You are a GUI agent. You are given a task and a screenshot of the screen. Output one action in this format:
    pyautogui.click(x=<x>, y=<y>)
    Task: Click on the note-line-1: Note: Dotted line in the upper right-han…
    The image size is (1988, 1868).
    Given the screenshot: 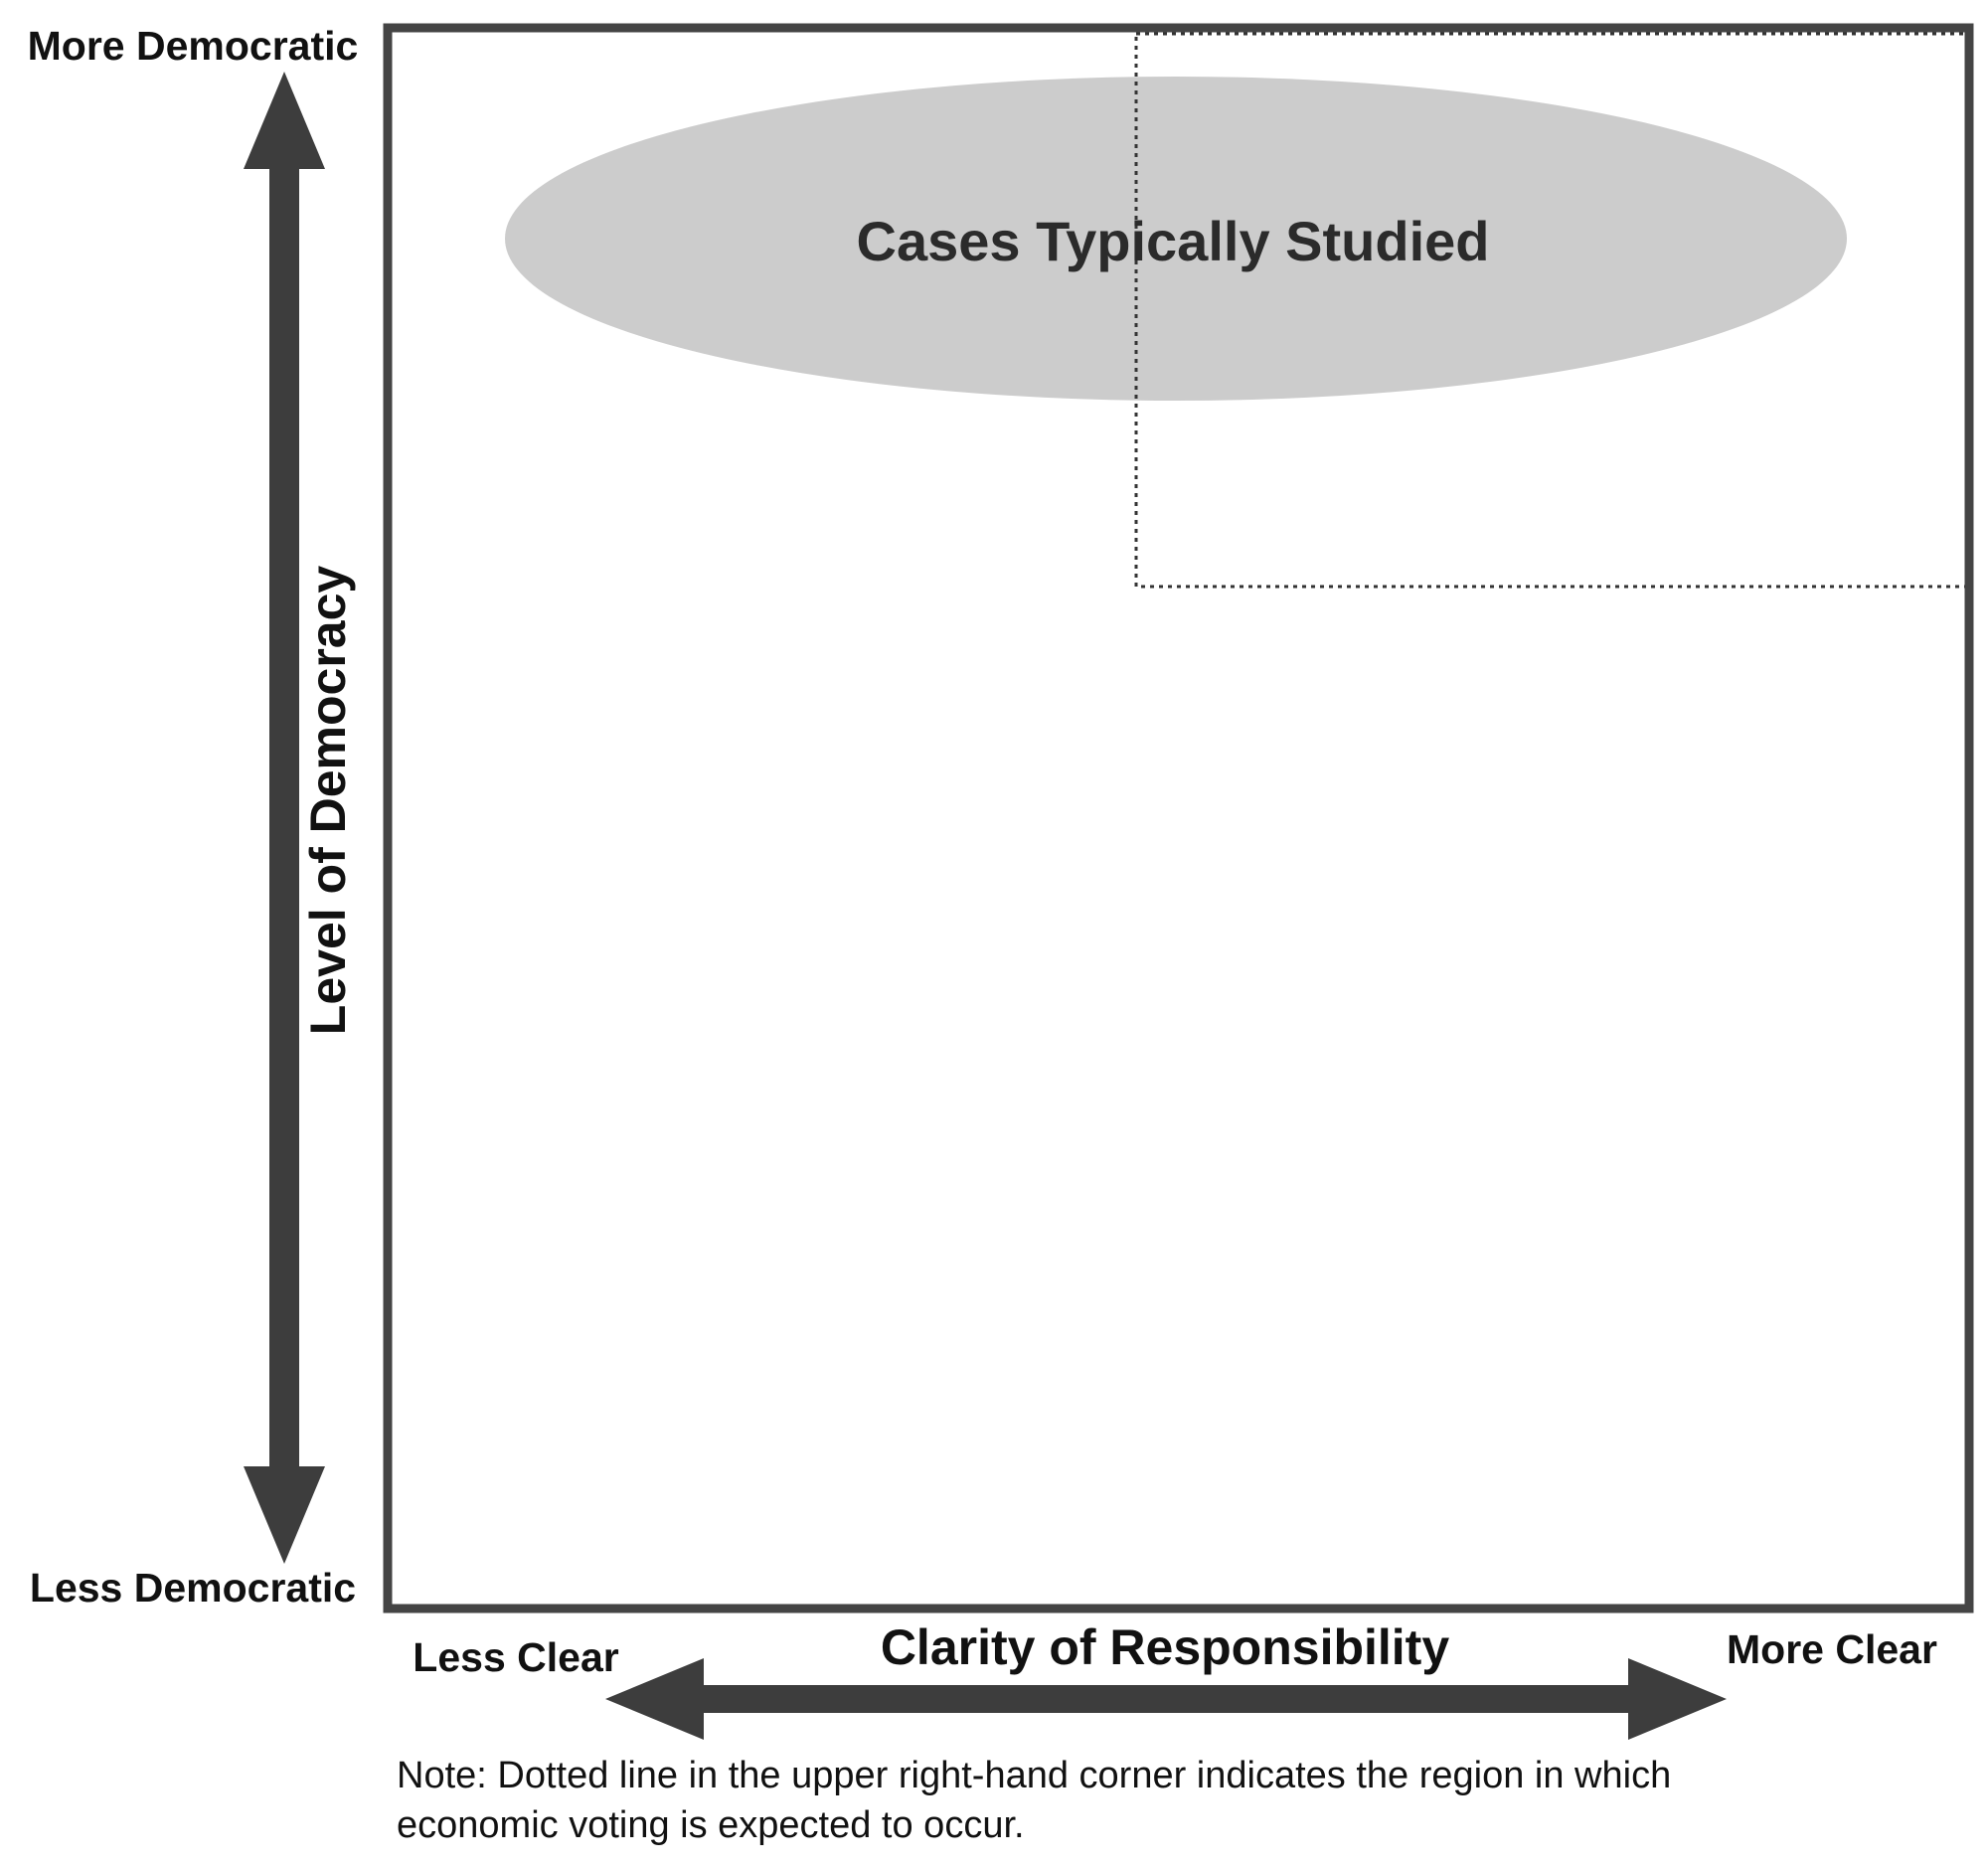 What is the action you would take?
    pyautogui.click(x=1034, y=1775)
    